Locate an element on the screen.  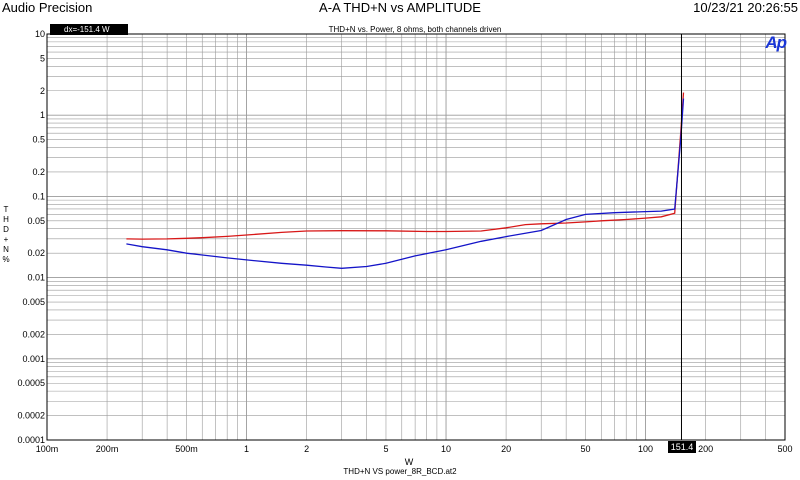
x-tick-label: 200 is located at coordinates (705, 449).